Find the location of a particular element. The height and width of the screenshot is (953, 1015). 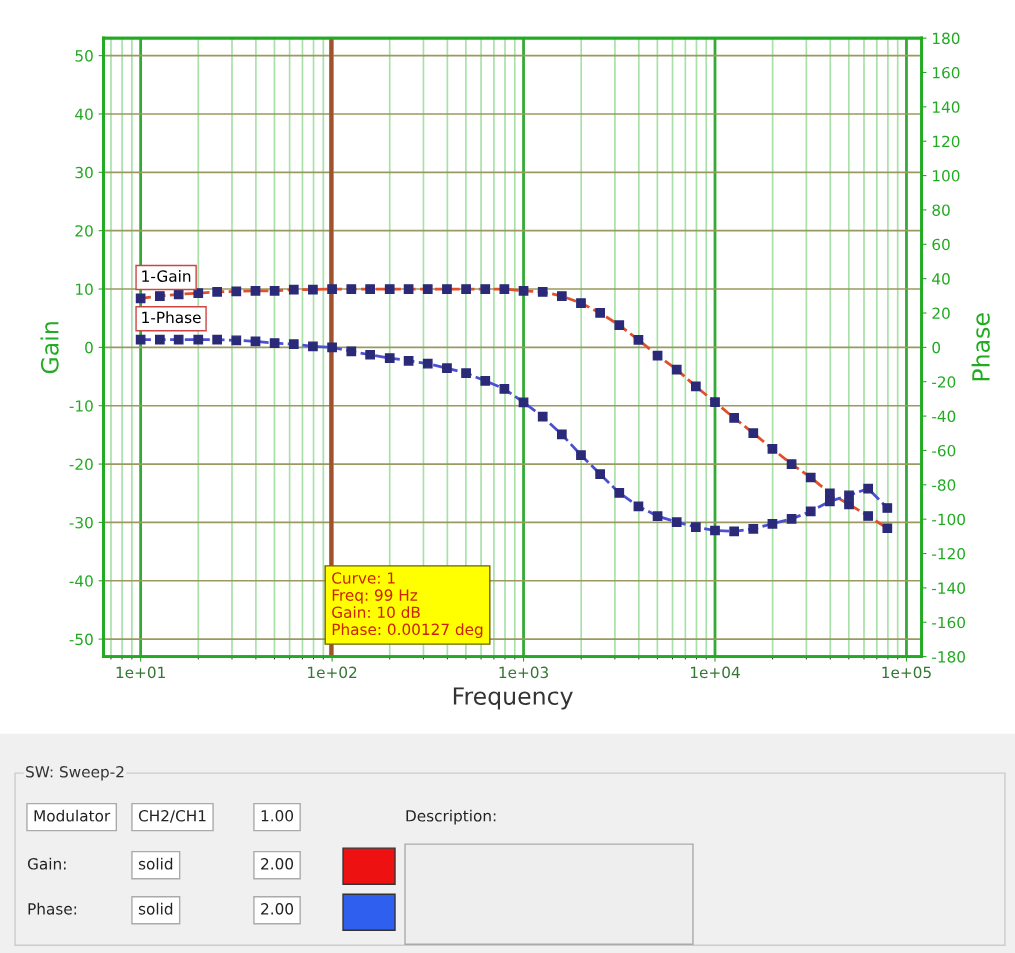

y2-tick-label: -60 is located at coordinates (944, 450).